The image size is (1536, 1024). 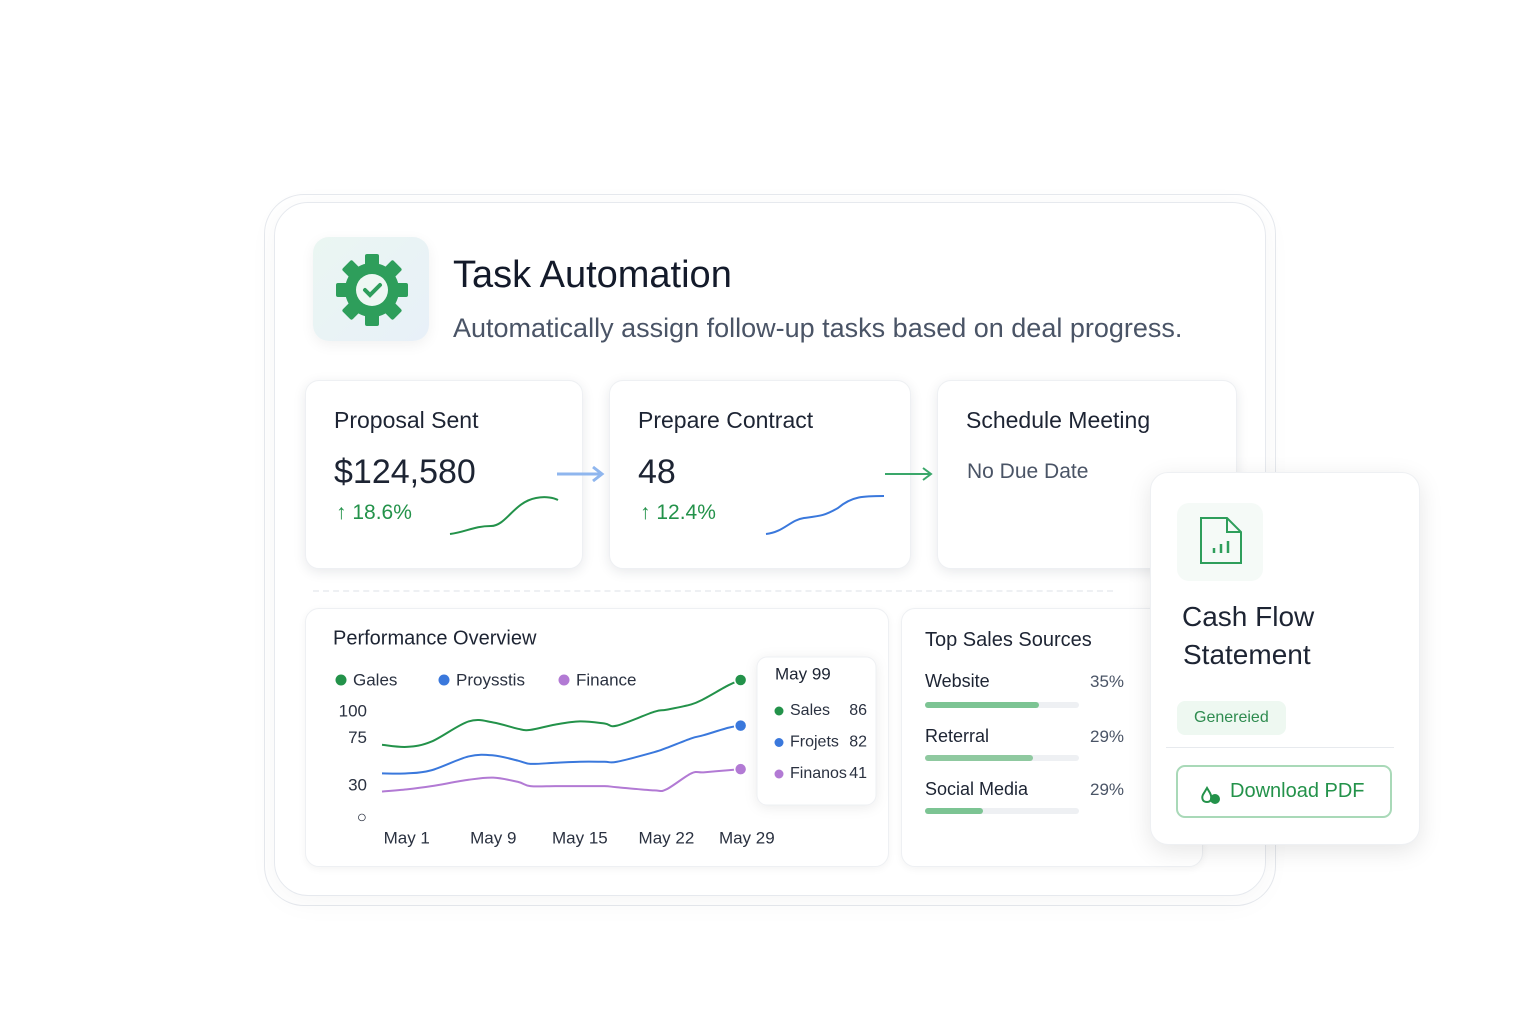 I want to click on file-icon, so click(x=1221, y=540).